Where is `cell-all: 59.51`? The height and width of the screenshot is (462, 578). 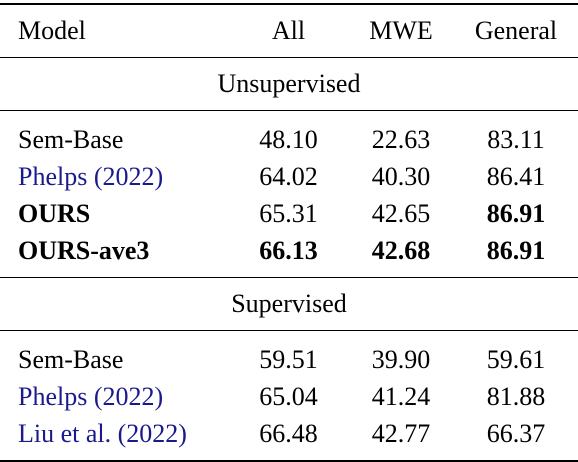 cell-all: 59.51 is located at coordinates (288, 354).